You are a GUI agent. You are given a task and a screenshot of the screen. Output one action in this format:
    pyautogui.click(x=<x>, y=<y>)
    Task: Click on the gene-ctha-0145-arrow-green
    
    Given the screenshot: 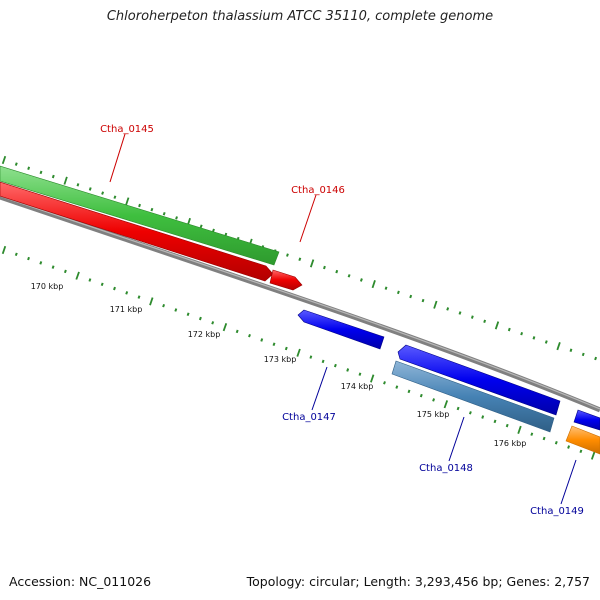 What is the action you would take?
    pyautogui.click(x=140, y=215)
    